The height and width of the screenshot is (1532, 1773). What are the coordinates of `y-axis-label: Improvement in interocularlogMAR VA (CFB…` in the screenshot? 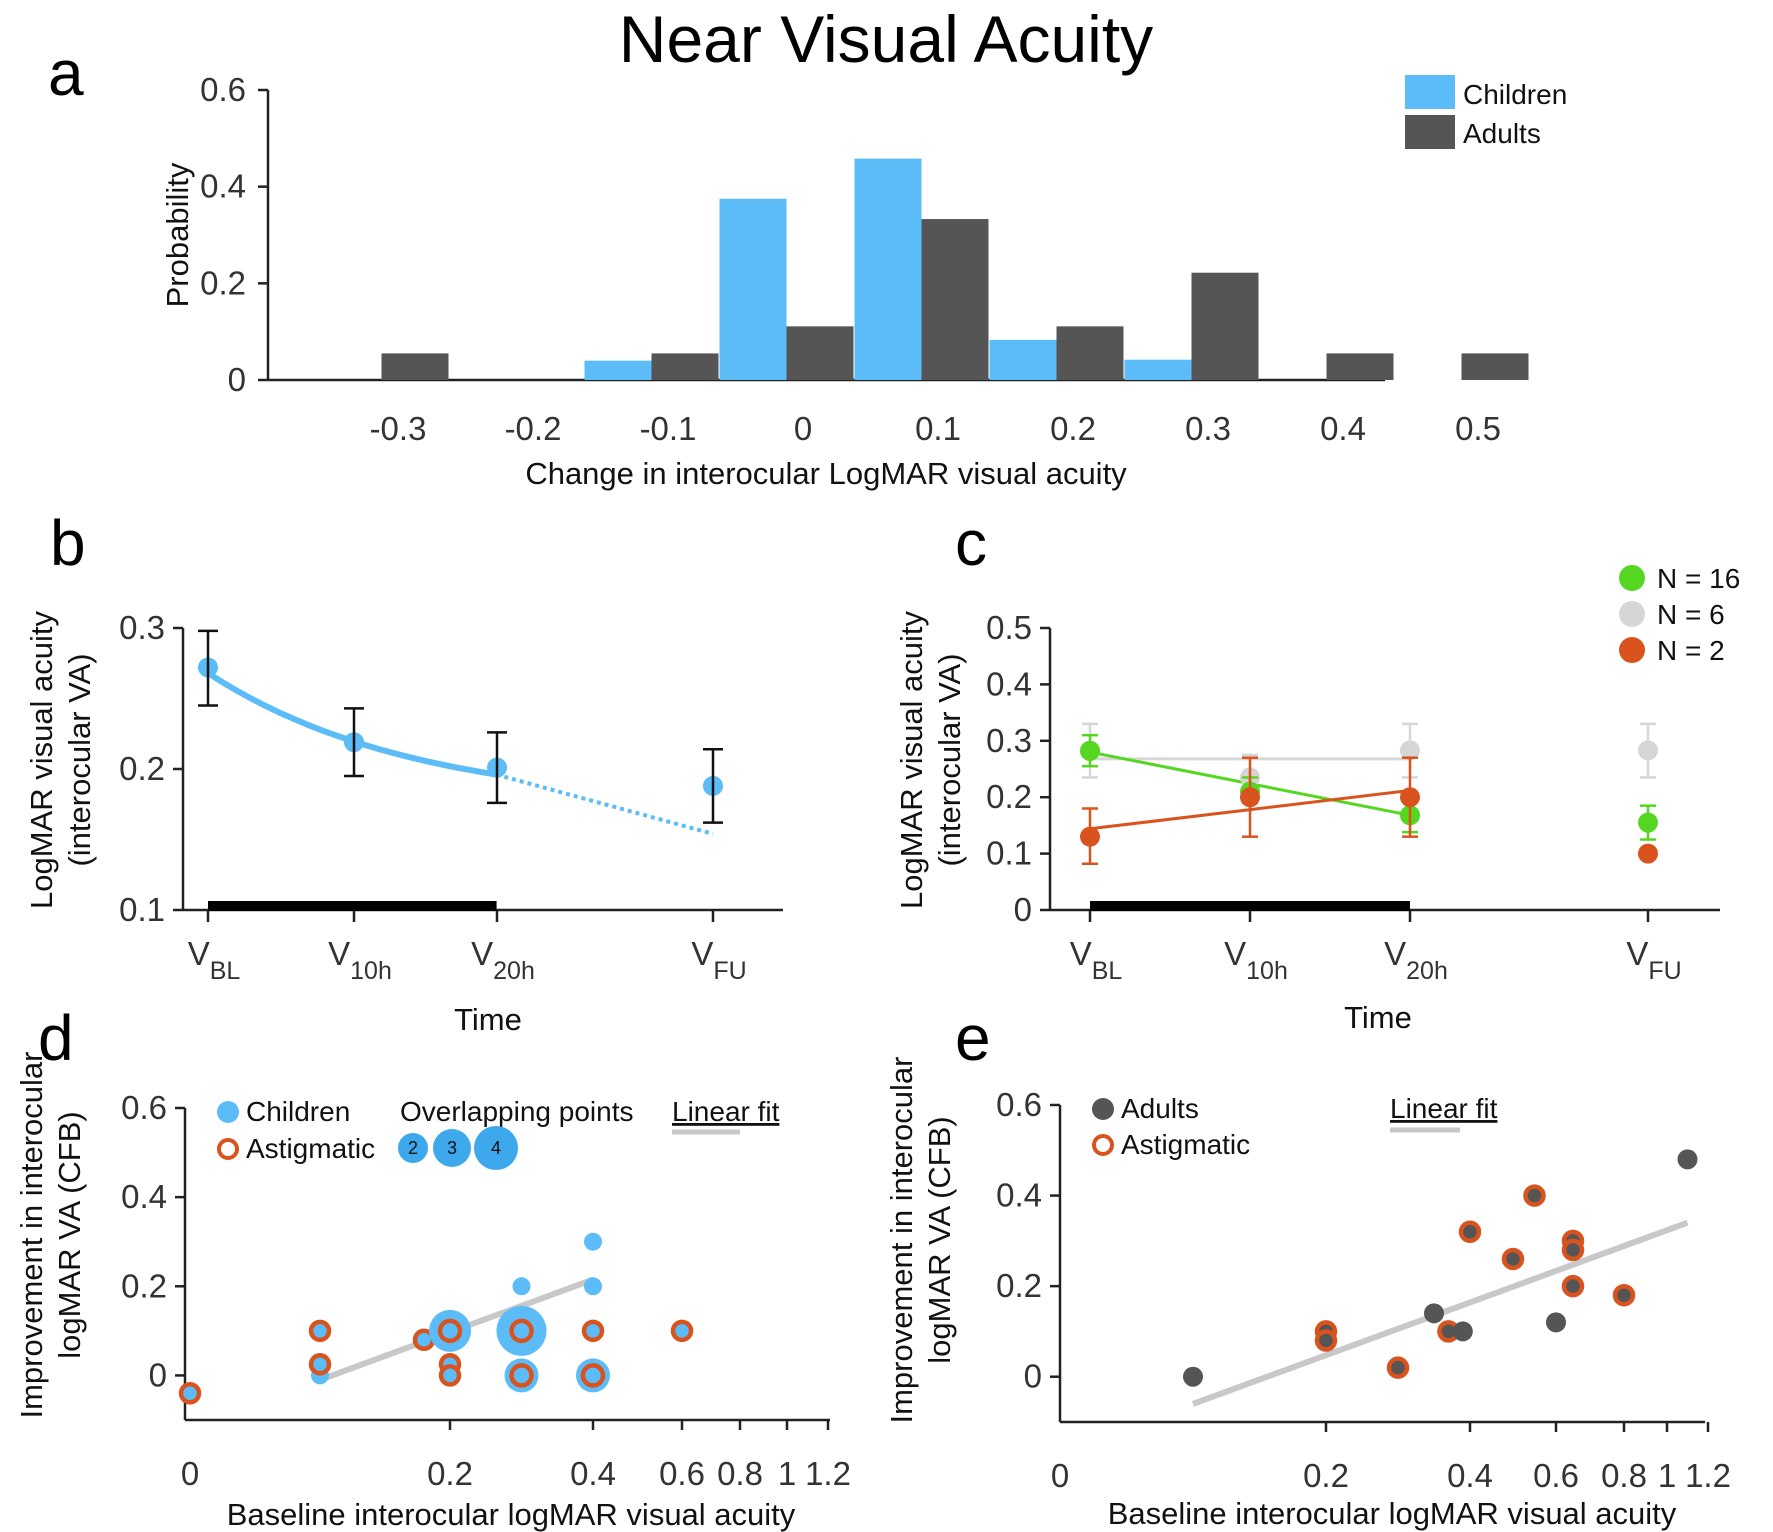 It's located at (50, 1235).